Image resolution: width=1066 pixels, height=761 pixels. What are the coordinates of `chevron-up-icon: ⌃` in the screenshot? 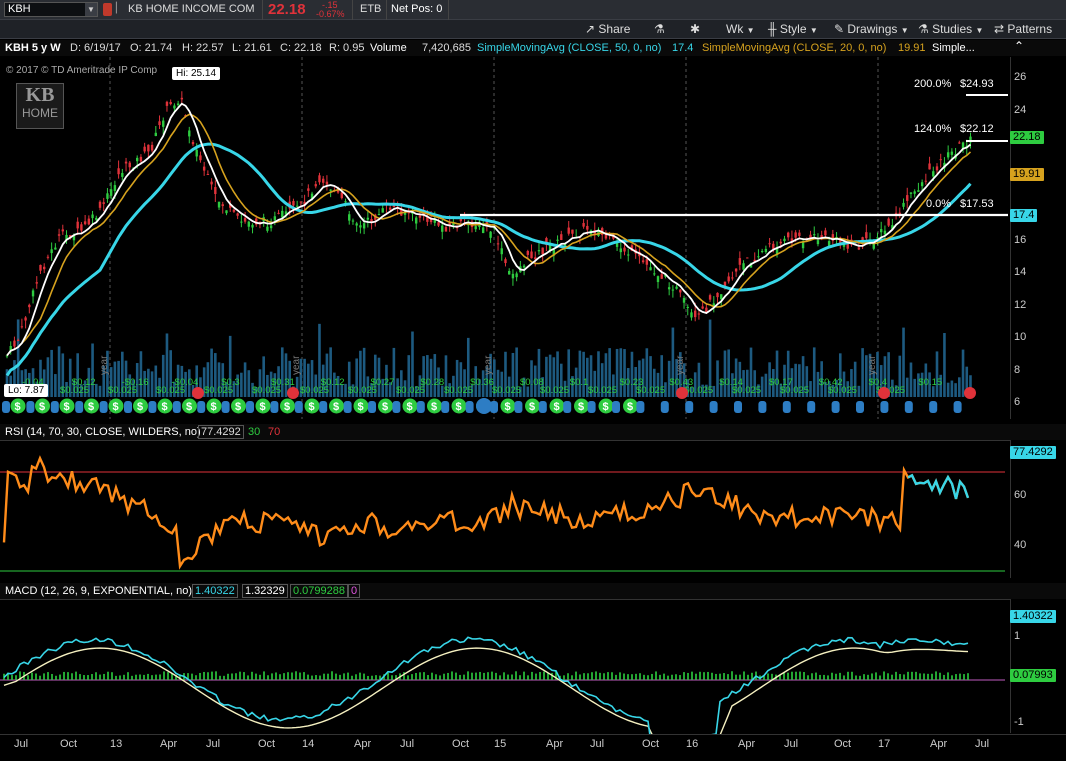 It's located at (1019, 46).